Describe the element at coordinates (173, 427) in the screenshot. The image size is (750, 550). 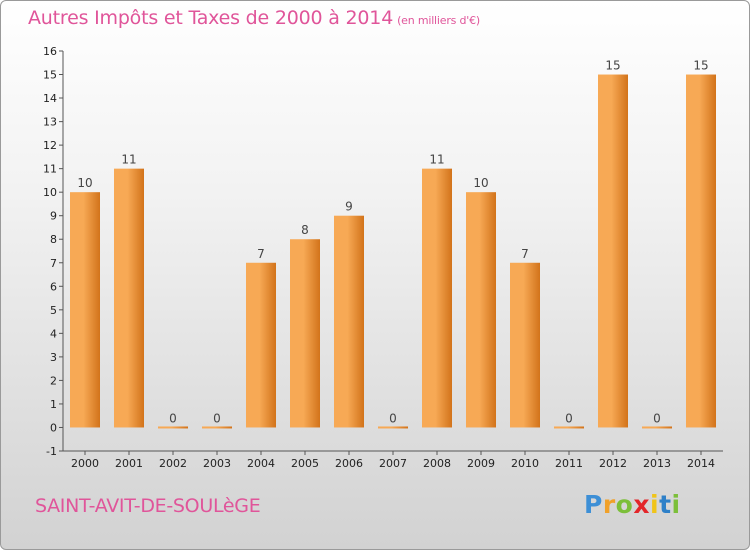
I see `bar-2002` at that location.